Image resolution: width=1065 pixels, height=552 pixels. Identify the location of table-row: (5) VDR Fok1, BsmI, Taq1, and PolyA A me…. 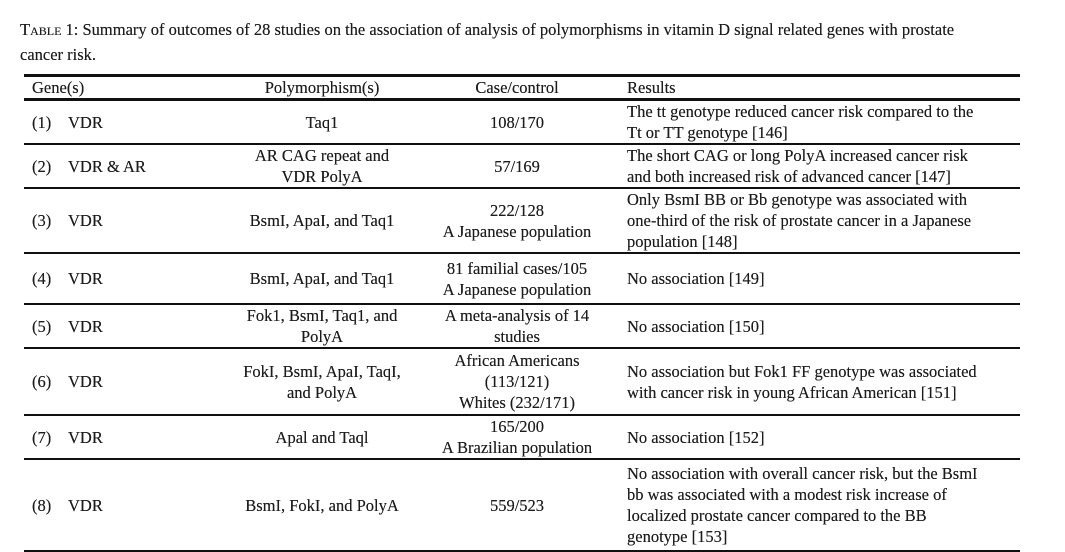
(522, 326).